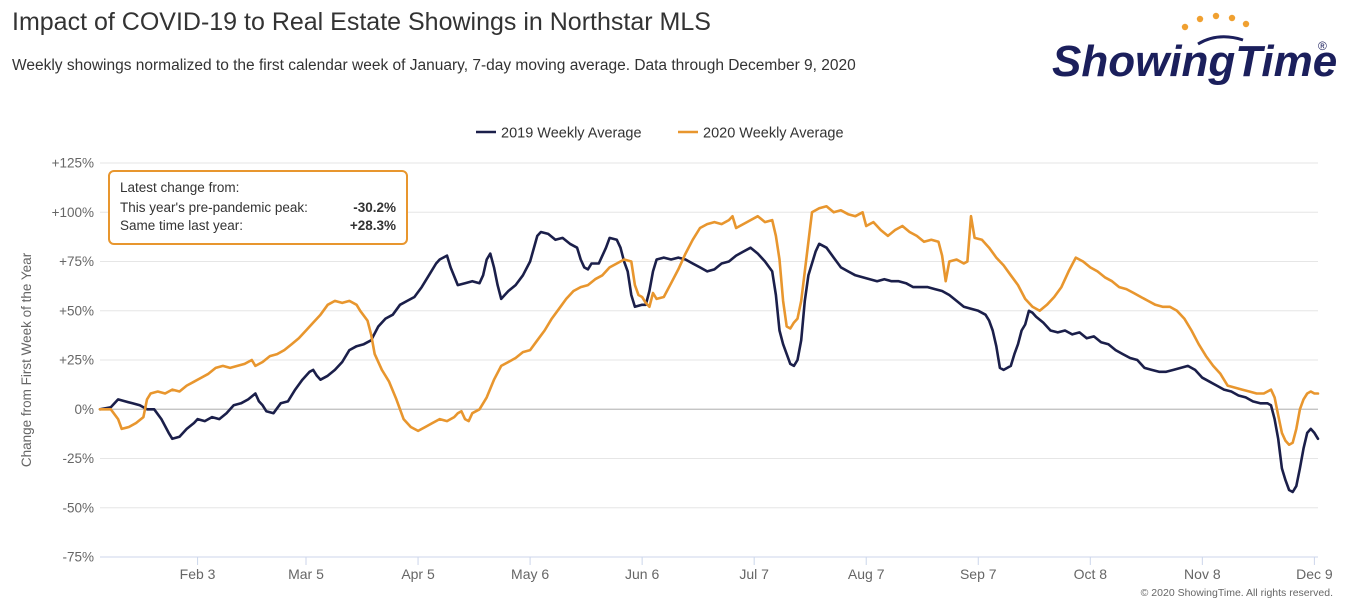 Image resolution: width=1347 pixels, height=611 pixels. Describe the element at coordinates (26, 359) in the screenshot. I see `y-axis-label: Change from First Week of the Year` at that location.